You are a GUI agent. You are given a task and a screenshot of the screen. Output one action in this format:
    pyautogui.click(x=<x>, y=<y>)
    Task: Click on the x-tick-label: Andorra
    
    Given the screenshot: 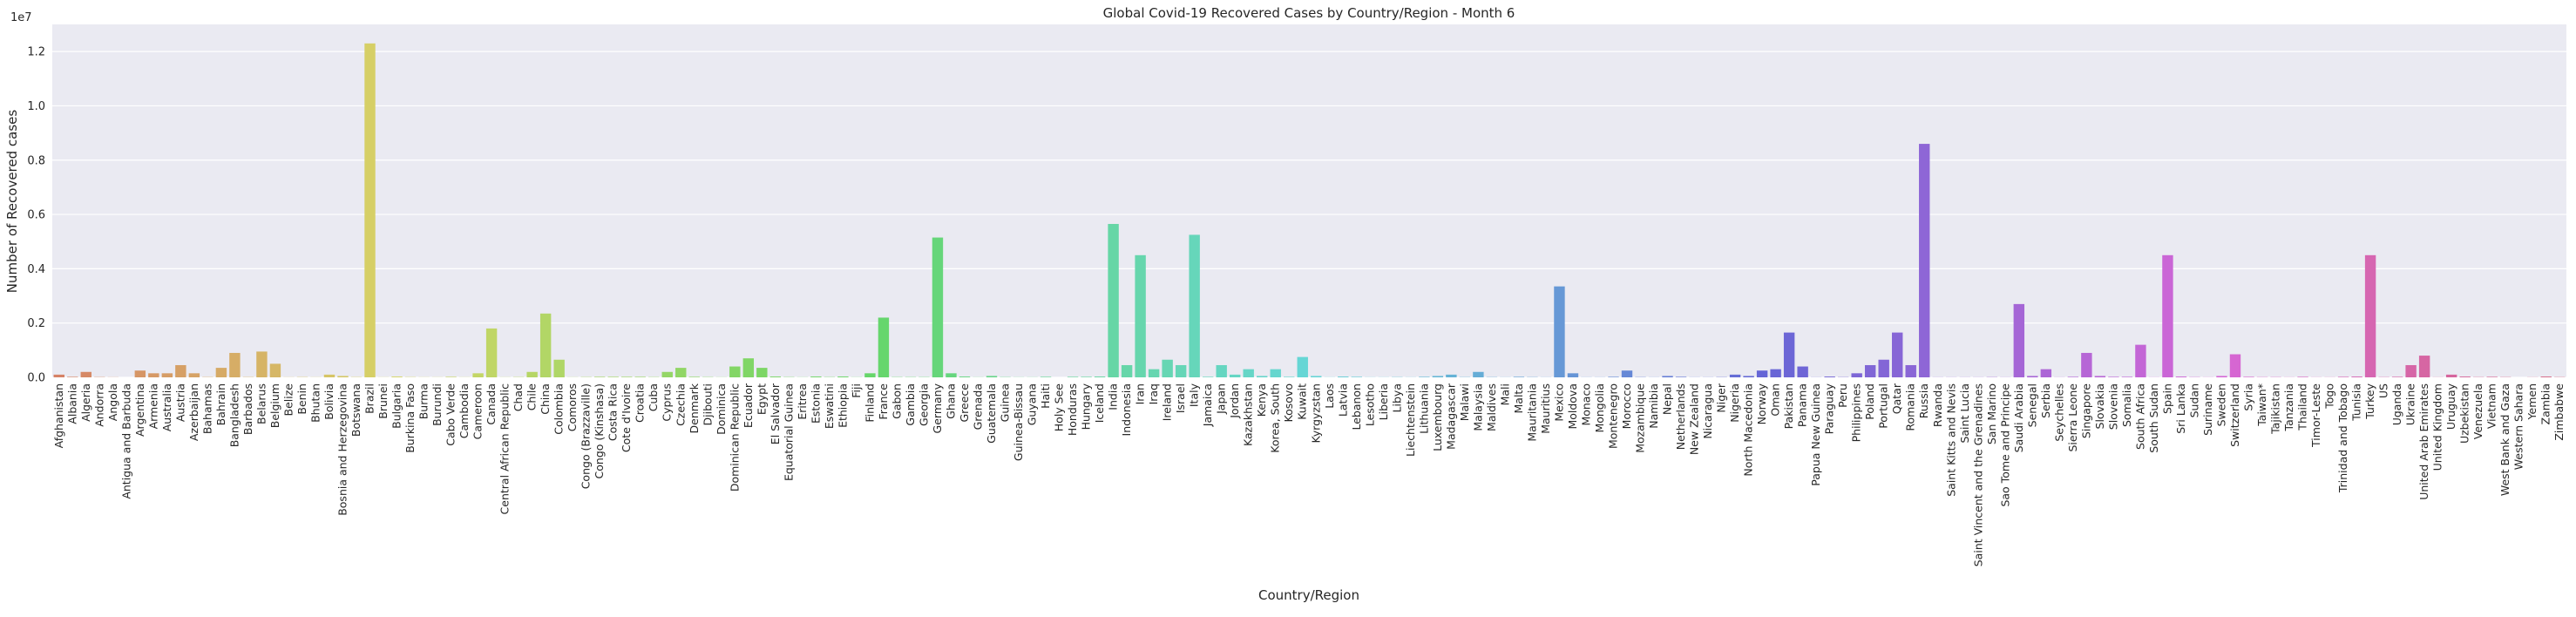 What is the action you would take?
    pyautogui.click(x=99, y=405)
    